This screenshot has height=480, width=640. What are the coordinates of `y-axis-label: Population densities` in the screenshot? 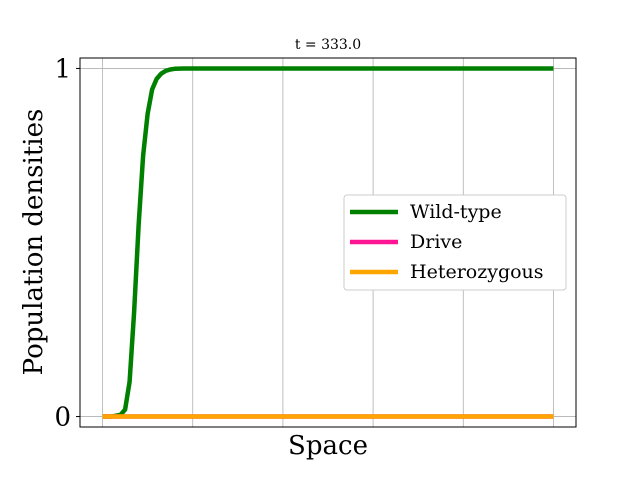 It's located at (34, 242).